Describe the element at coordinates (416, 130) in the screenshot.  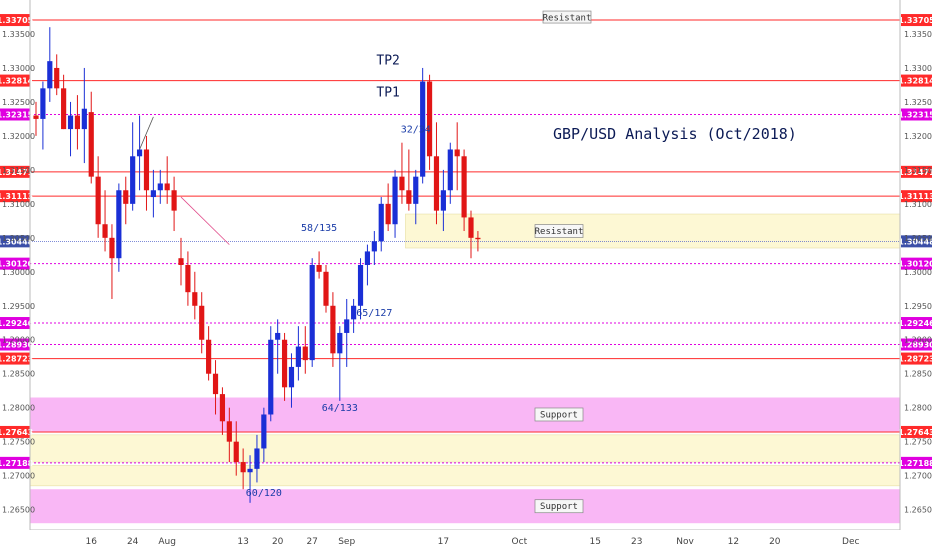
I see `wave-count-label: 32/34` at that location.